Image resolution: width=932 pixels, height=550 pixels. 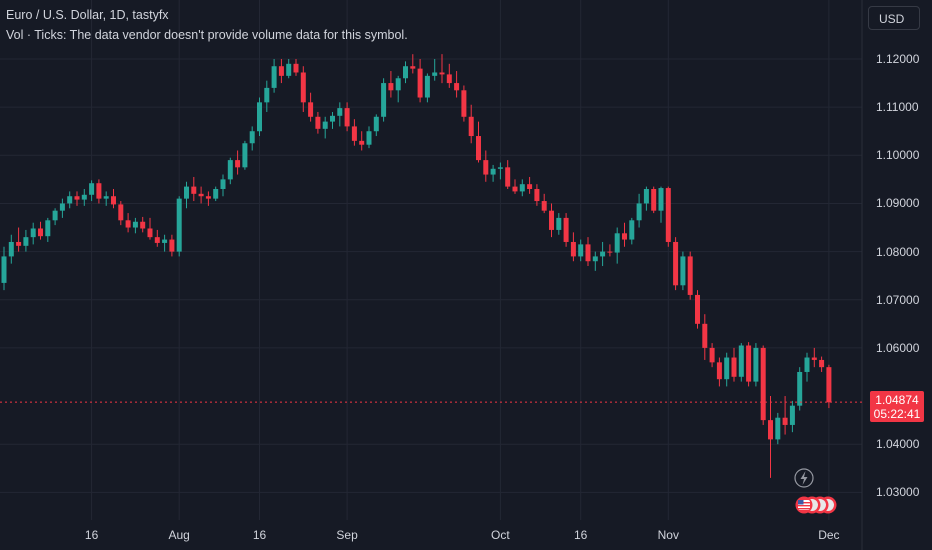 I want to click on time-tick-label: 16, so click(x=581, y=535).